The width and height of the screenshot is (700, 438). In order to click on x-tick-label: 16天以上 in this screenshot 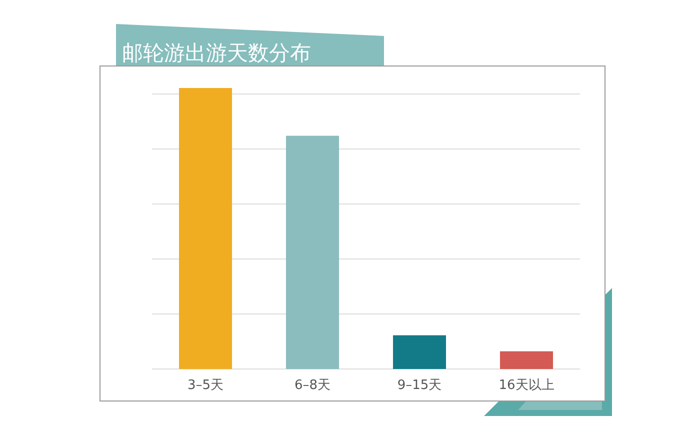, I will do `click(526, 385)`.